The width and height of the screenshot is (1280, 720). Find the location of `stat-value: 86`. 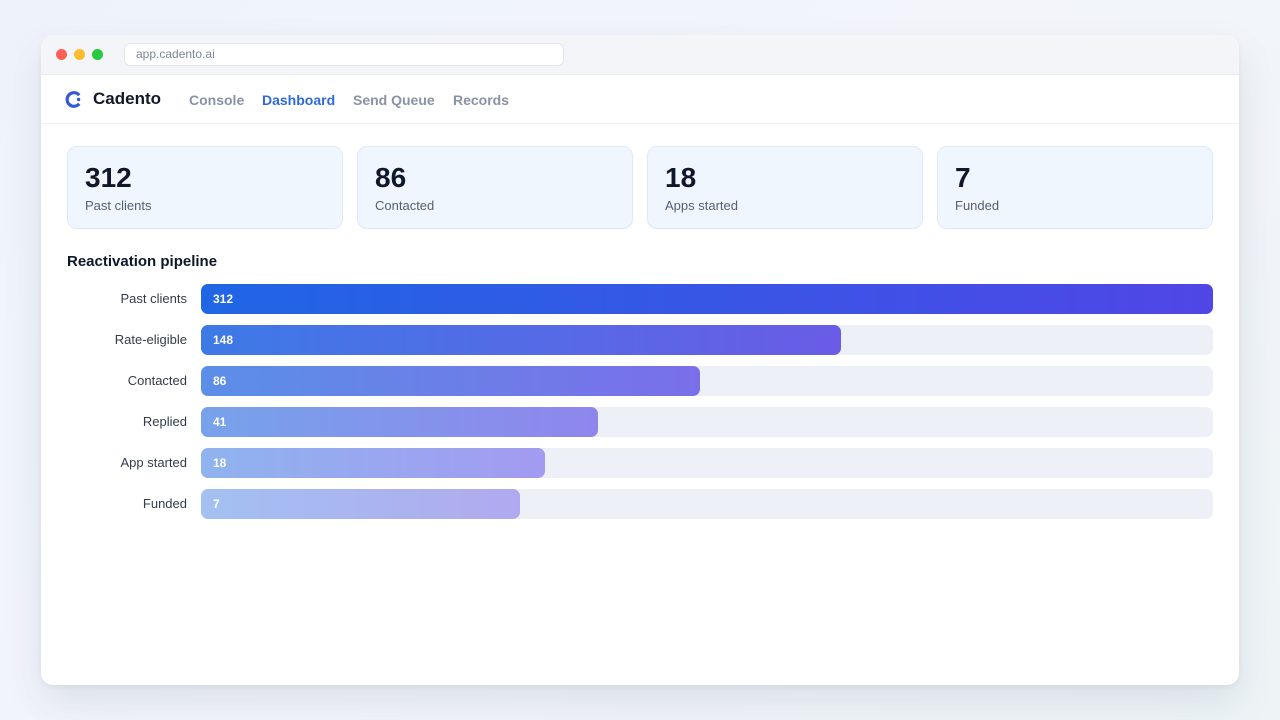

stat-value: 86 is located at coordinates (391, 177).